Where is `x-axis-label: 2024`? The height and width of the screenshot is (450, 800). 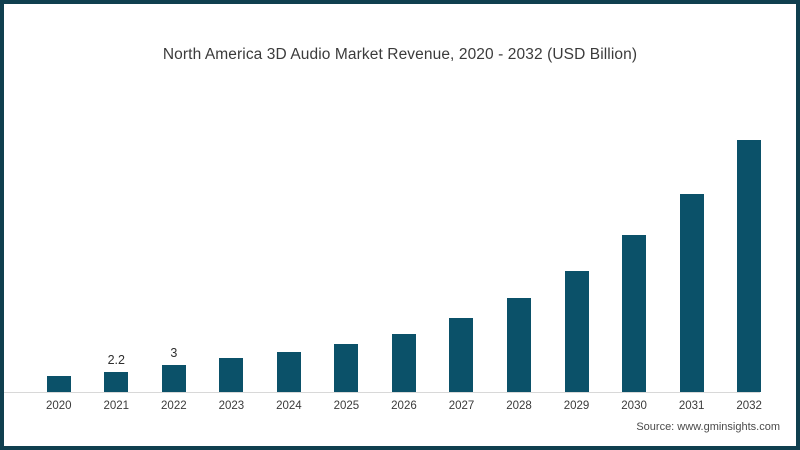
x-axis-label: 2024 is located at coordinates (289, 406).